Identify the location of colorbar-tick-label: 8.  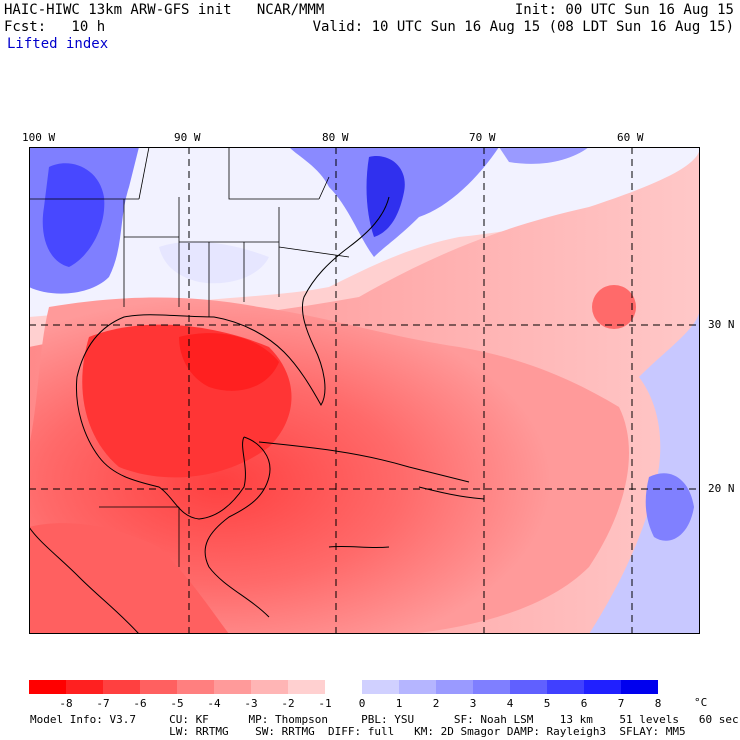
(658, 703).